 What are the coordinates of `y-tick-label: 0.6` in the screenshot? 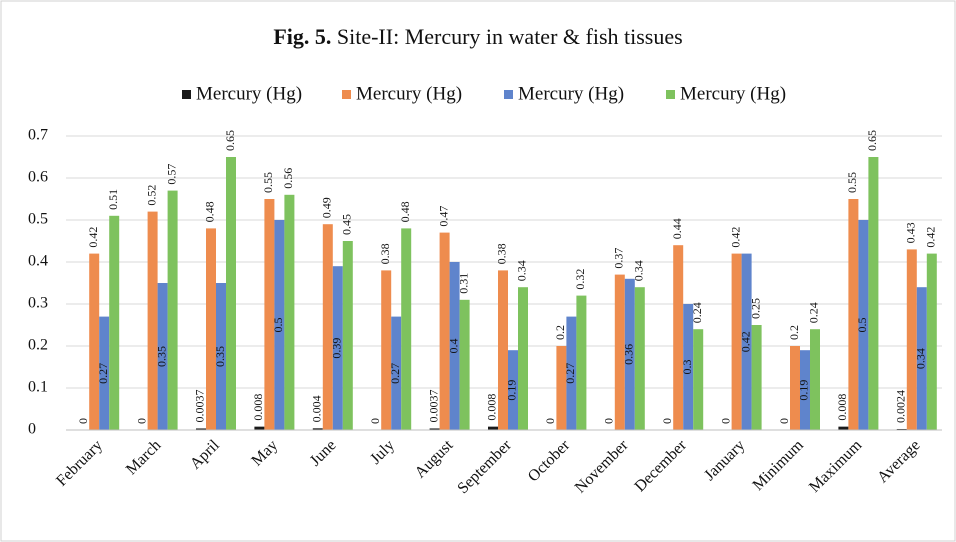 It's located at (38, 177).